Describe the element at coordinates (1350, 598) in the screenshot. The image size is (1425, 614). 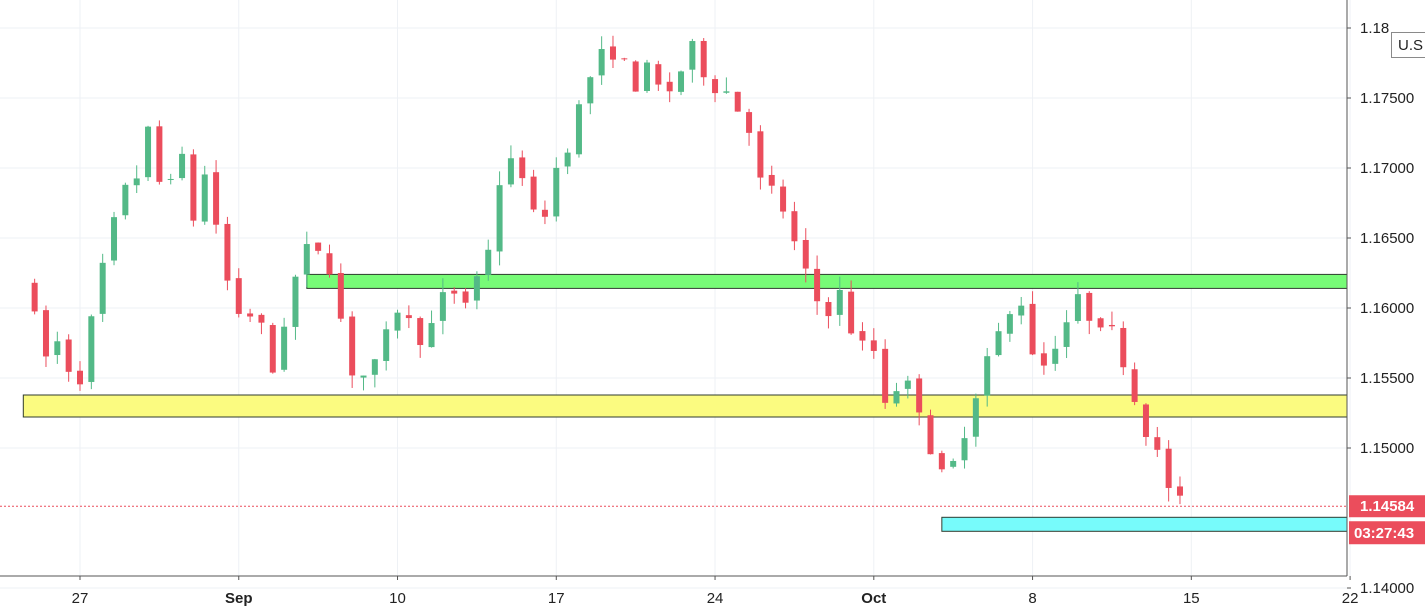
I see `time-tick-label: 22` at that location.